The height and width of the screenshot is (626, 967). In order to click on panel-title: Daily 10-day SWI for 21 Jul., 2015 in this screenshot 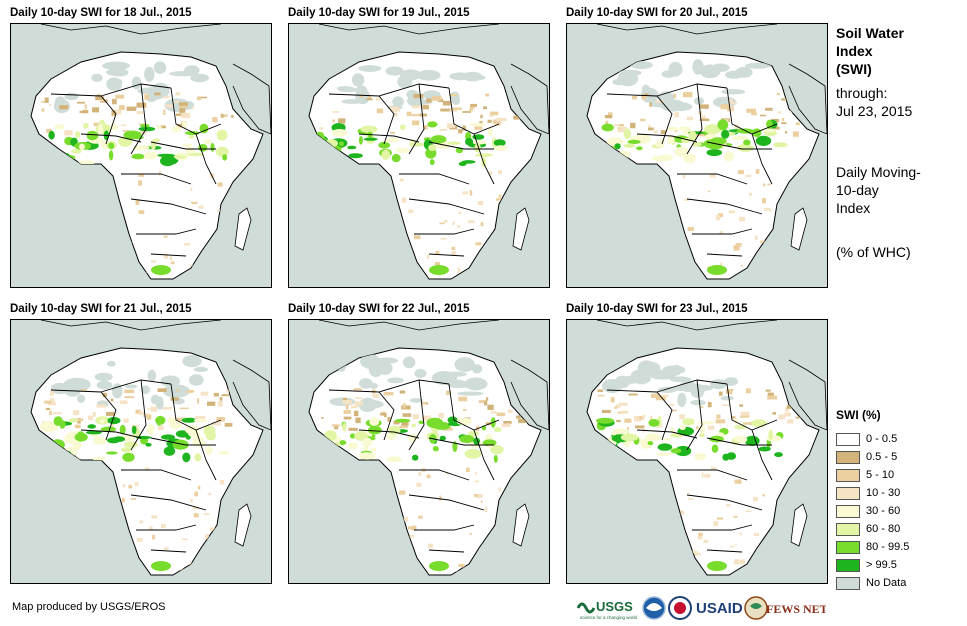, I will do `click(101, 309)`.